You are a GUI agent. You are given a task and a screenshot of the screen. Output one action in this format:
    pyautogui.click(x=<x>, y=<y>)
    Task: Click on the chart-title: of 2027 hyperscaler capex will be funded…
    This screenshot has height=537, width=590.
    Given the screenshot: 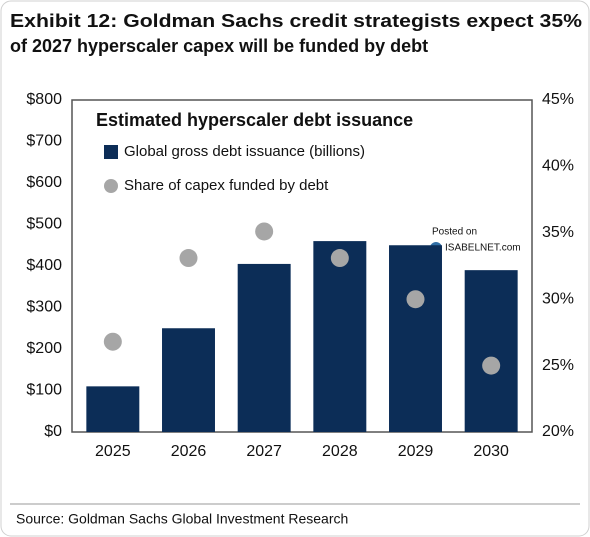 What is the action you would take?
    pyautogui.click(x=219, y=46)
    